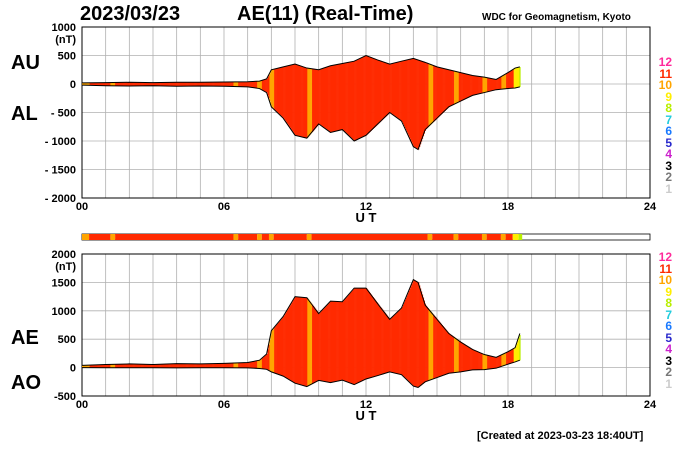 Image resolution: width=700 pixels, height=450 pixels. Describe the element at coordinates (67, 340) in the screenshot. I see `y-tick-label: 500` at that location.